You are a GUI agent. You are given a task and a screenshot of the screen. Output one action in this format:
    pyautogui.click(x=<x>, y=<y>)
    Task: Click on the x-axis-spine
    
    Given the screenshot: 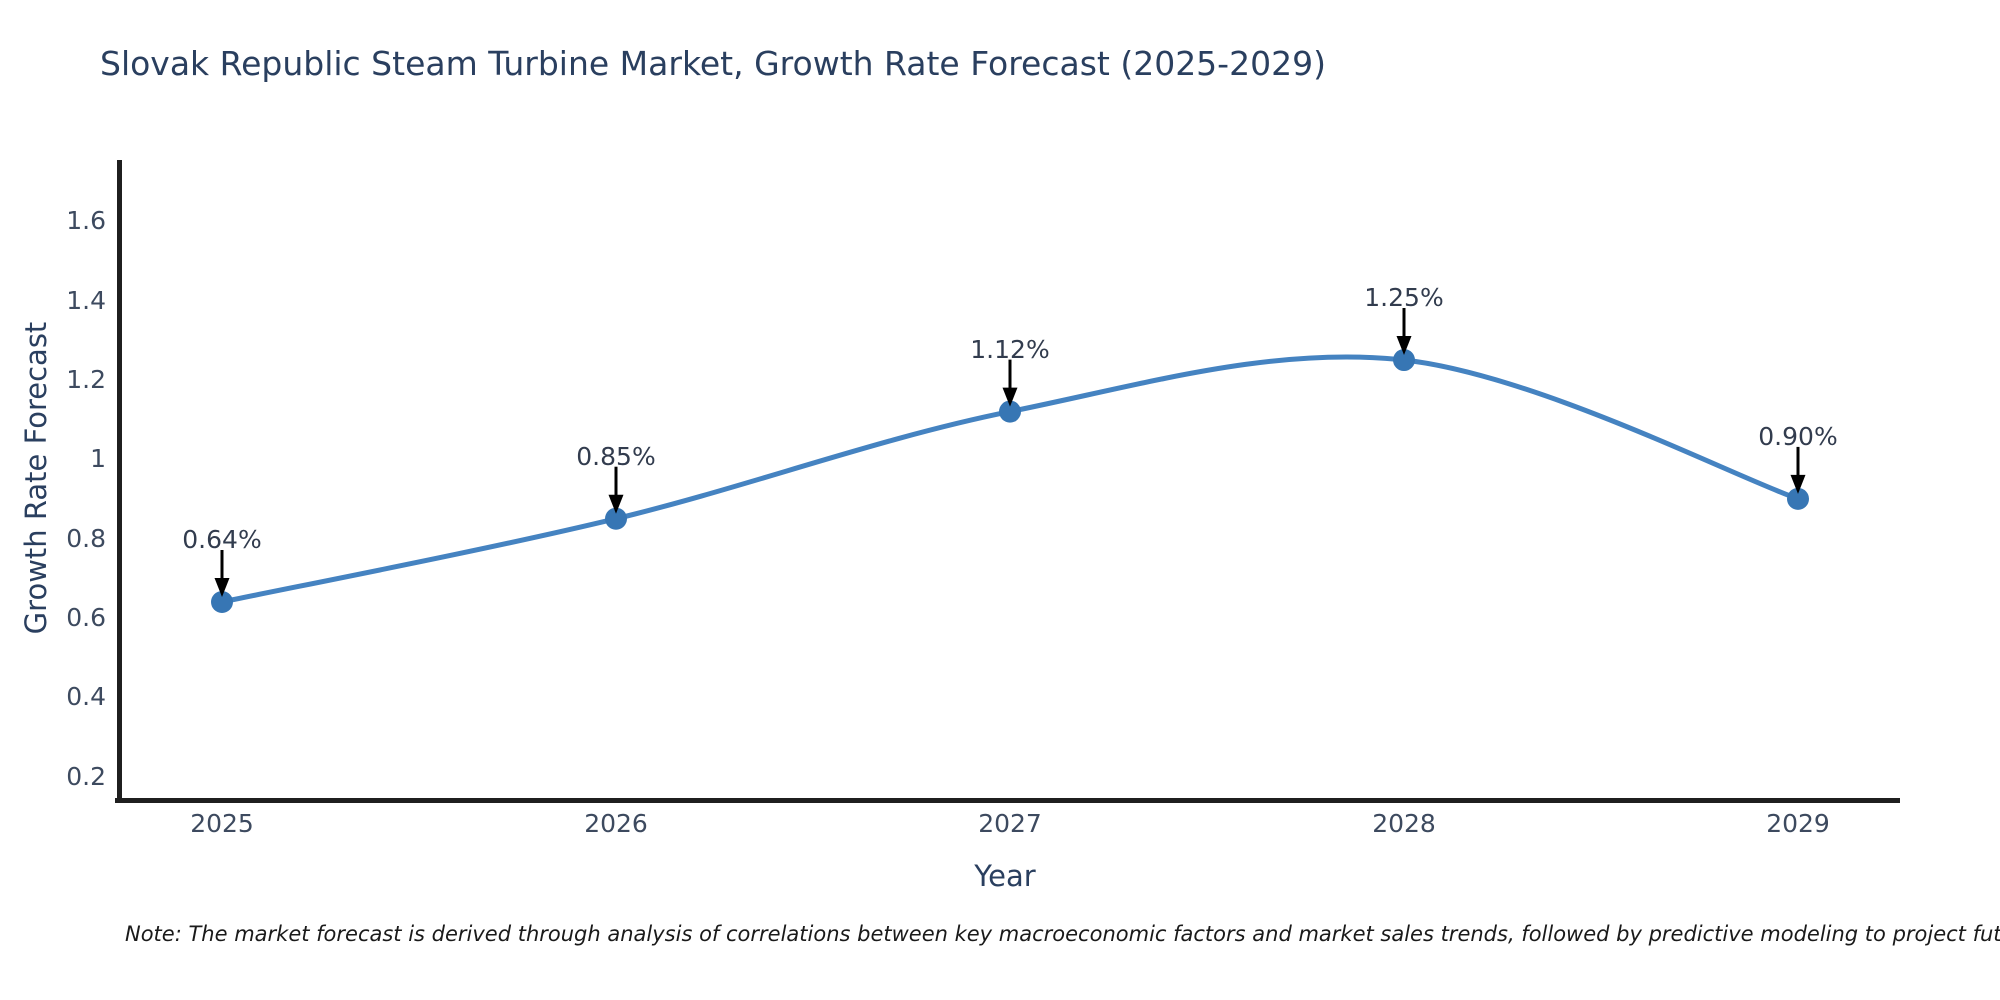 What is the action you would take?
    pyautogui.click(x=1007, y=800)
    